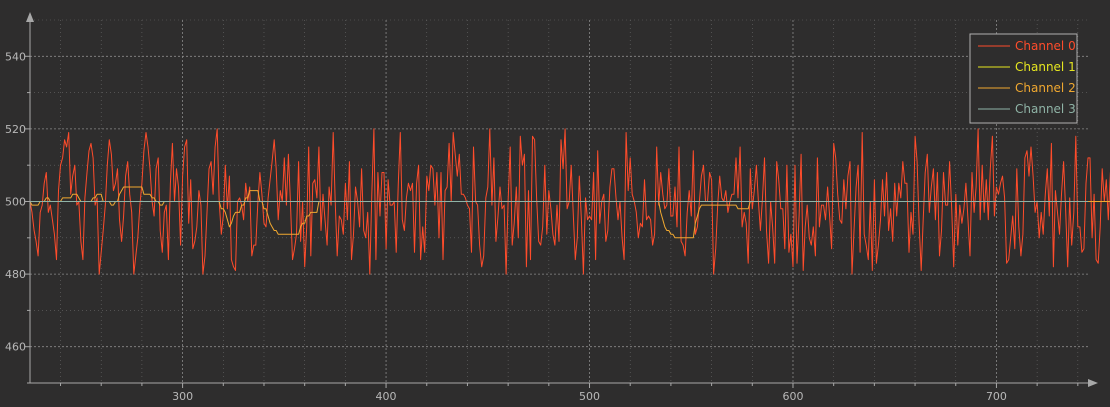 This screenshot has width=1110, height=407. Describe the element at coordinates (589, 396) in the screenshot. I see `x-tick-label: 500` at that location.